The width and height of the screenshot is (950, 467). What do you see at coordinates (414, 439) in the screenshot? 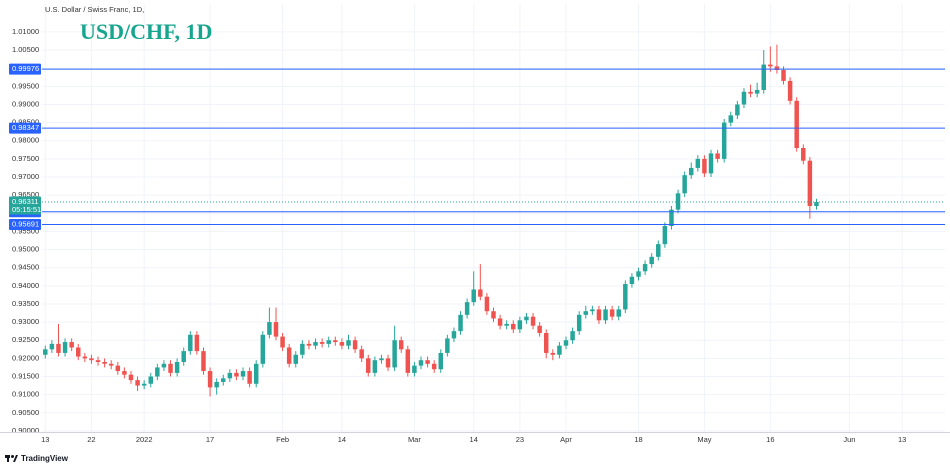
I see `x-tick-label: Mar` at bounding box center [414, 439].